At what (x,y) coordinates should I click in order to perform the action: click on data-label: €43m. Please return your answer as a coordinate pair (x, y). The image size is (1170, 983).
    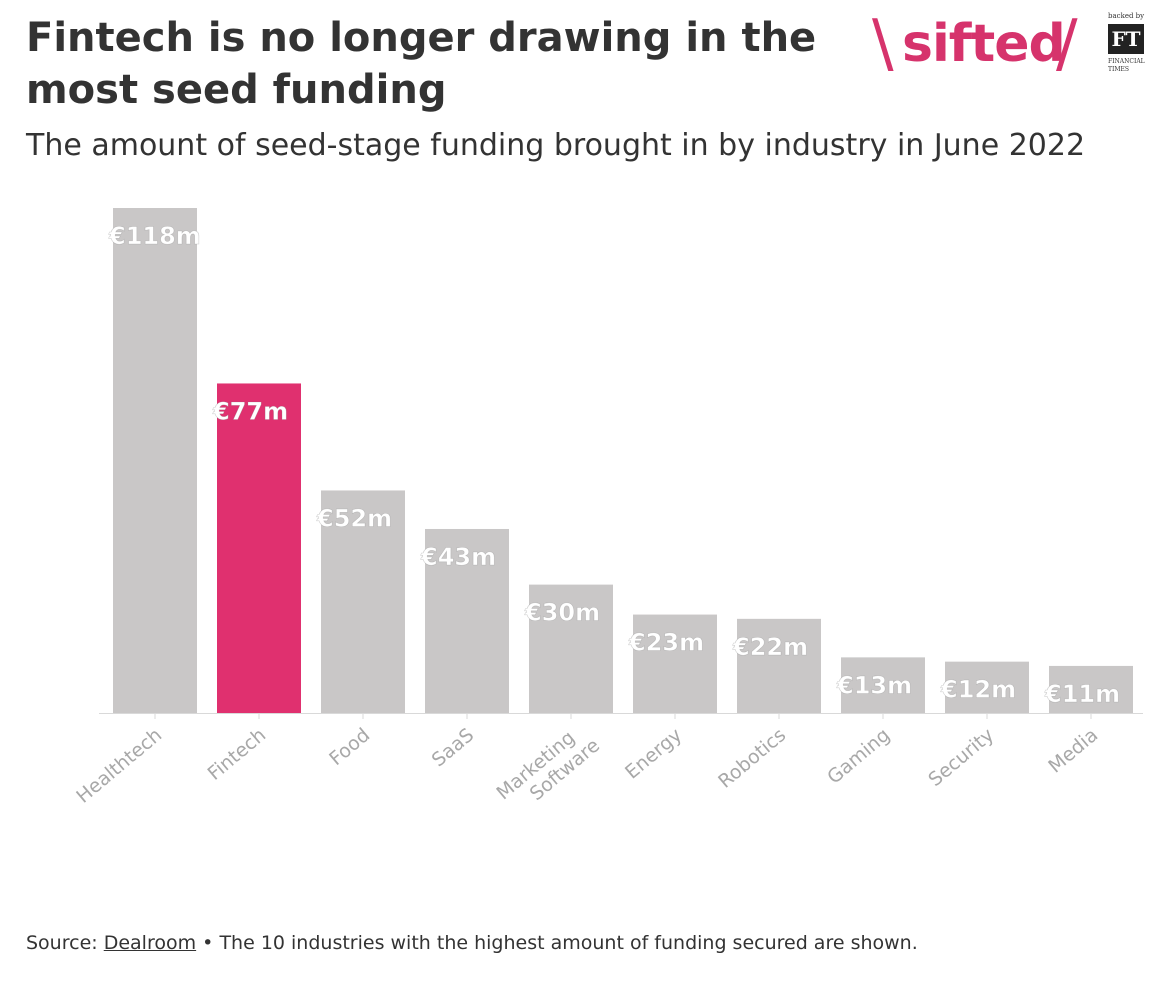
    Looking at the image, I should click on (458, 557).